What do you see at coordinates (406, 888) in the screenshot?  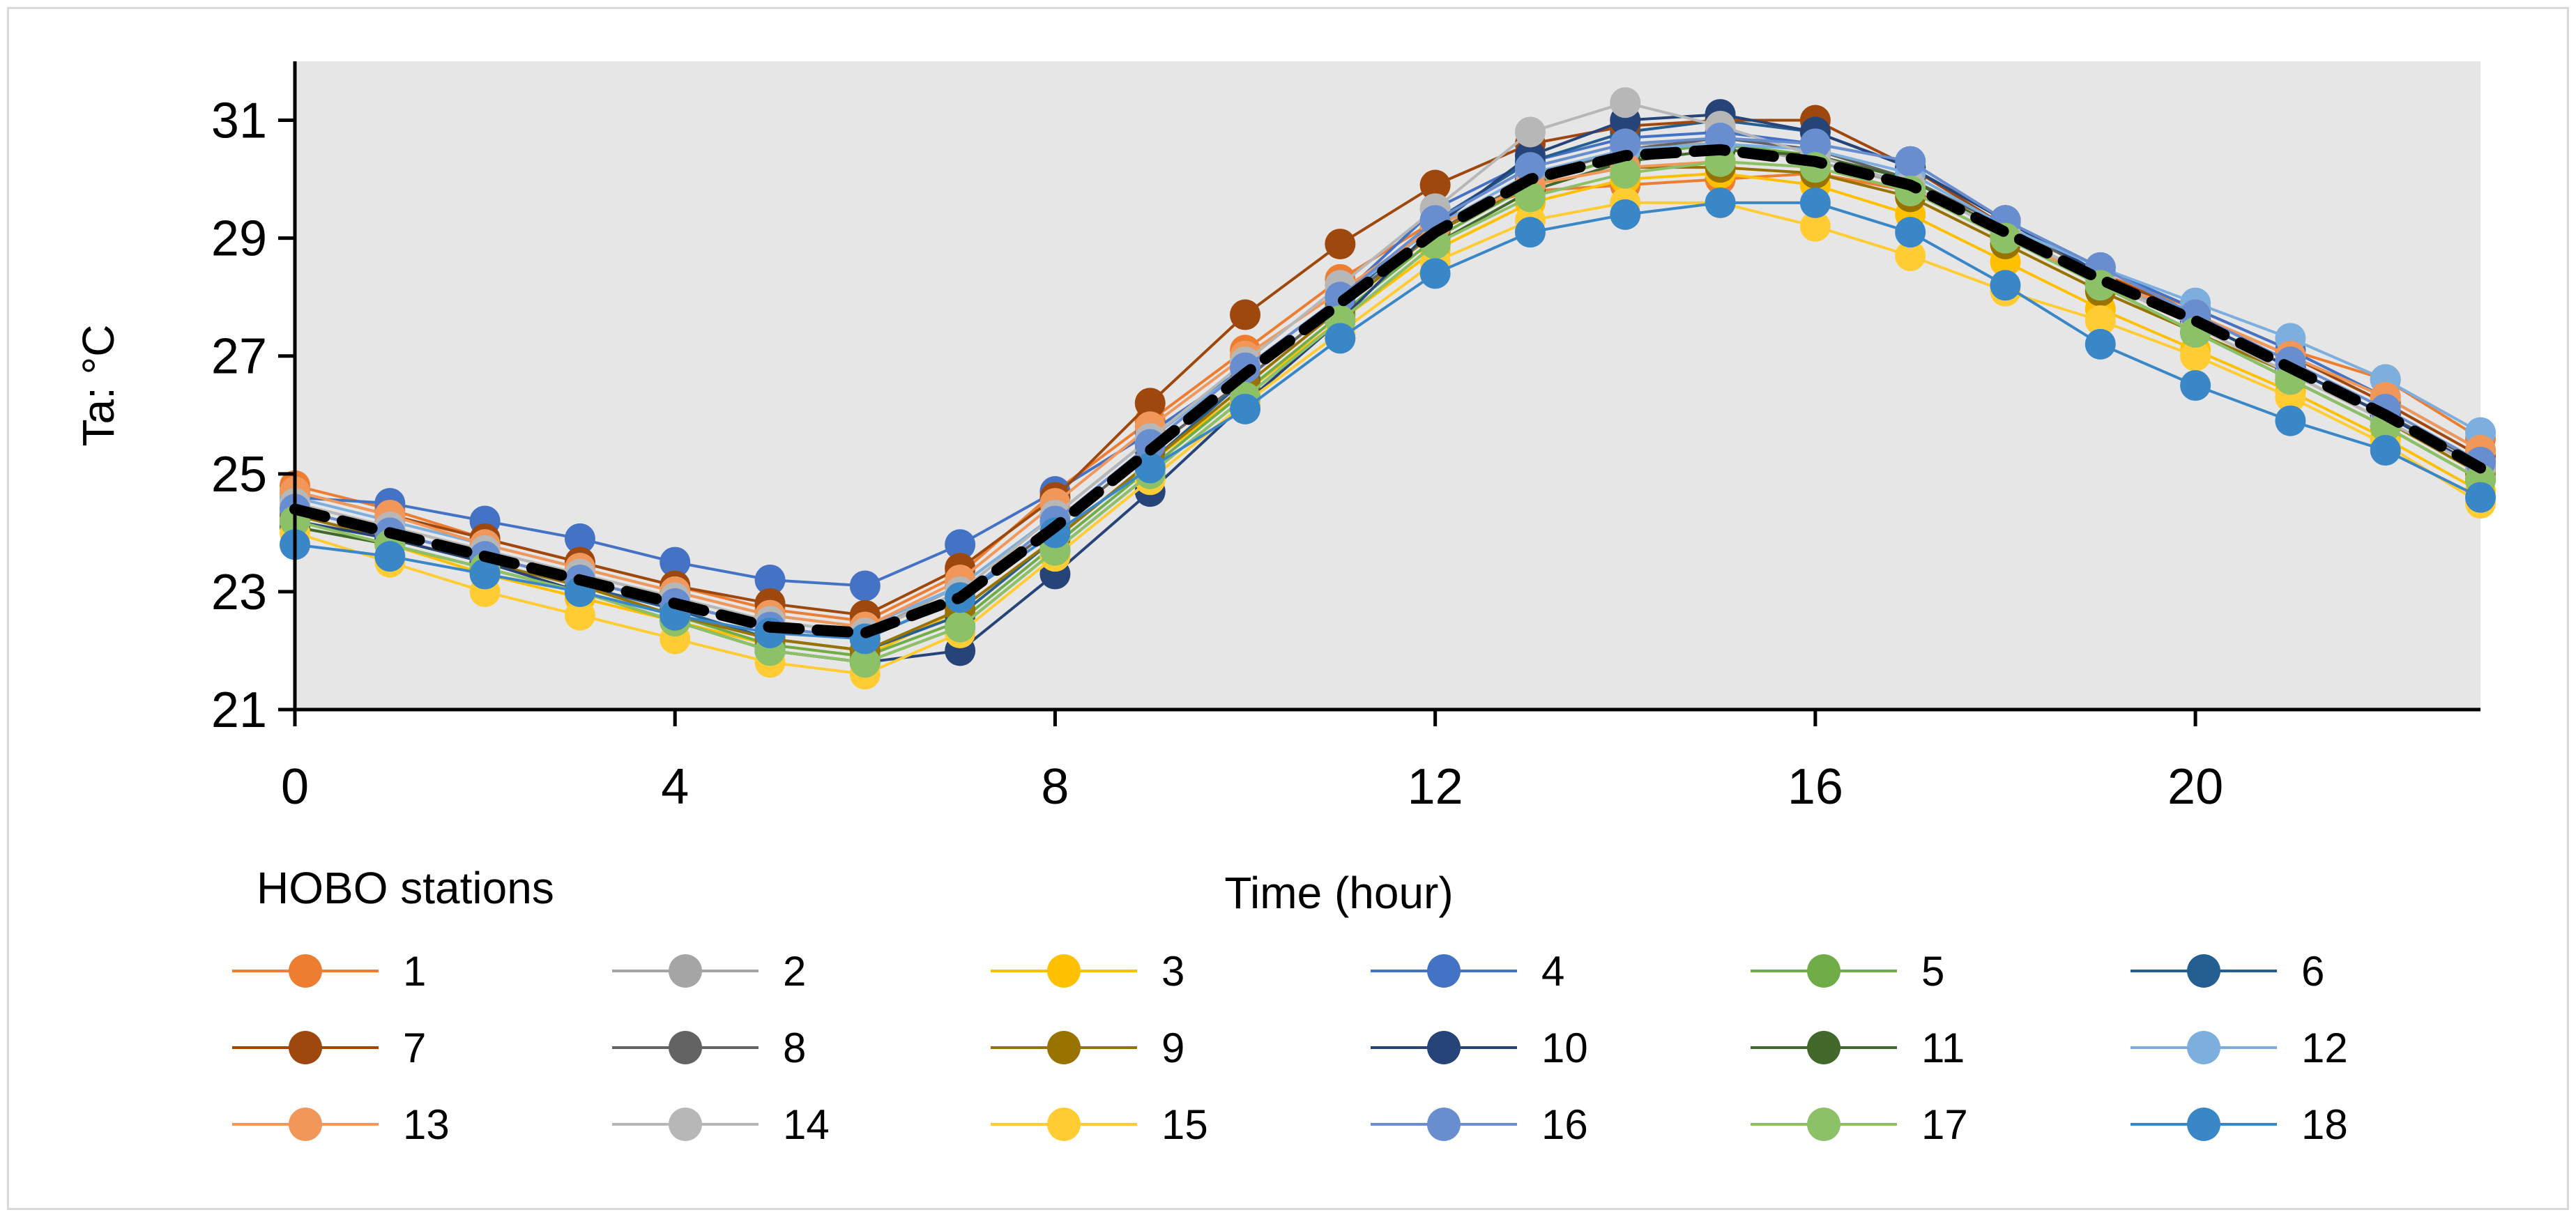 I see `legend-title: HOBO stations` at bounding box center [406, 888].